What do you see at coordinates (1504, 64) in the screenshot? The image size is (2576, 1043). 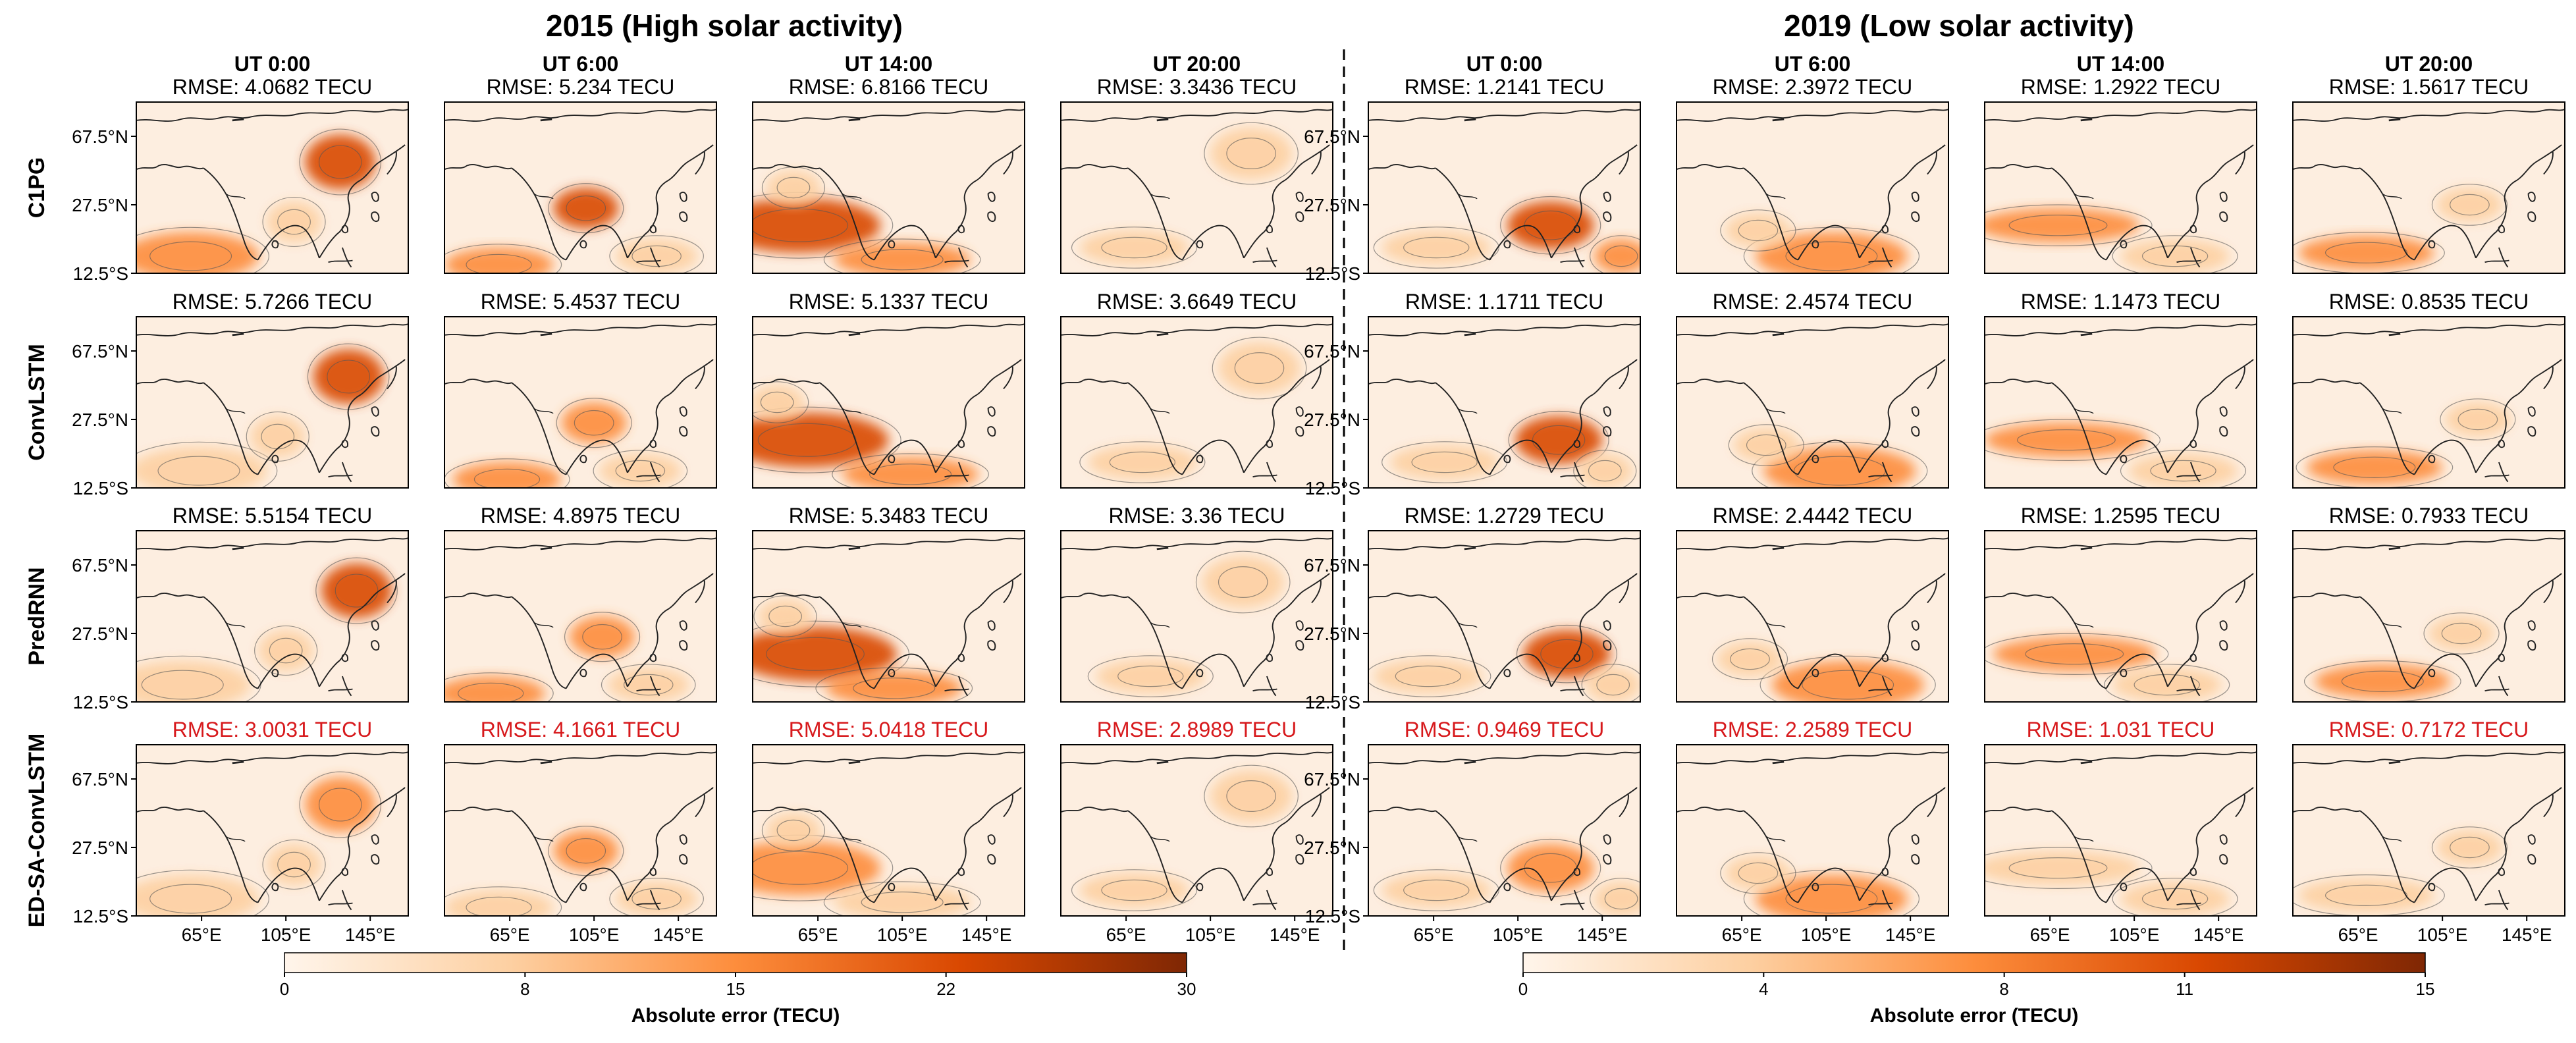 I see `column-title: UT 0:00` at bounding box center [1504, 64].